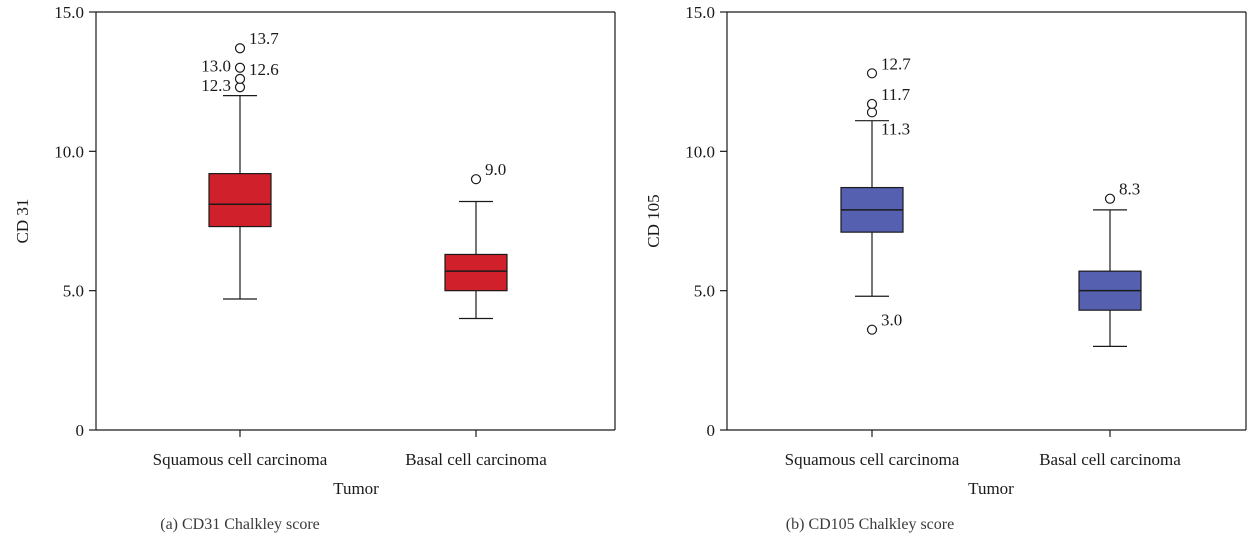  What do you see at coordinates (1110, 263) in the screenshot?
I see `box-plot: 8.3` at bounding box center [1110, 263].